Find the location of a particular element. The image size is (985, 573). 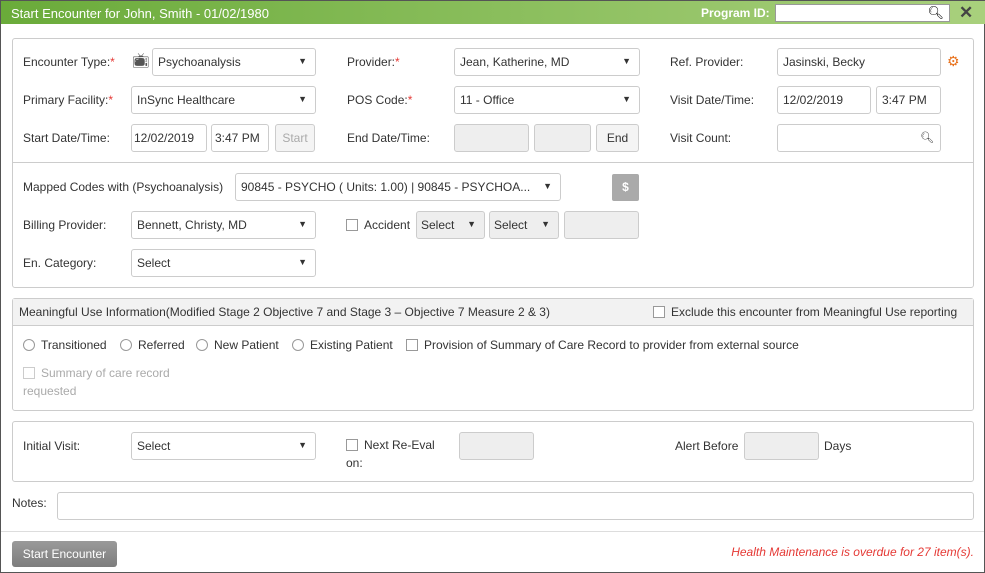

start-time-input: 3:47 PM is located at coordinates (240, 138).